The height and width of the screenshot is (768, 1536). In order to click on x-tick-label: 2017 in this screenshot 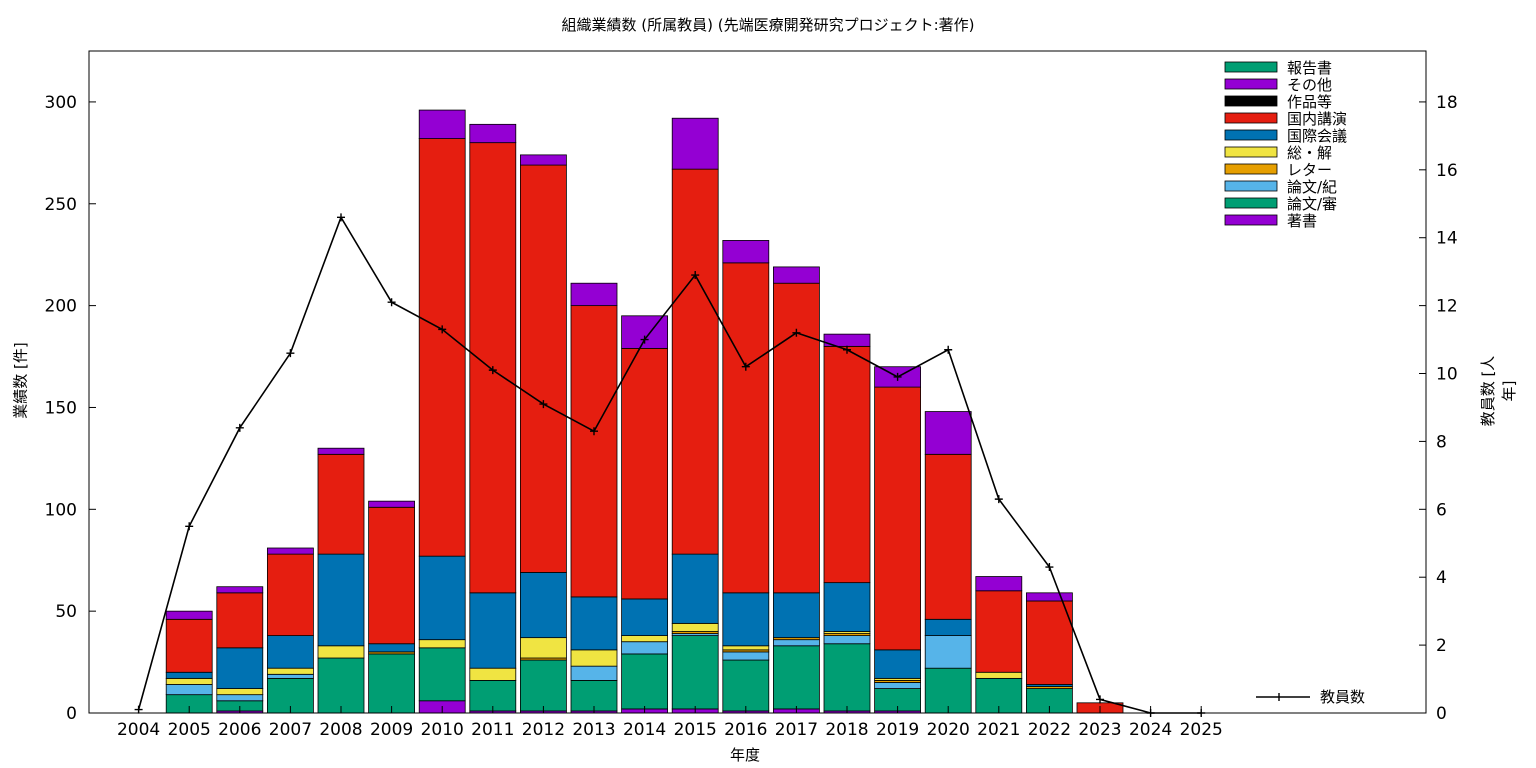, I will do `click(796, 730)`.